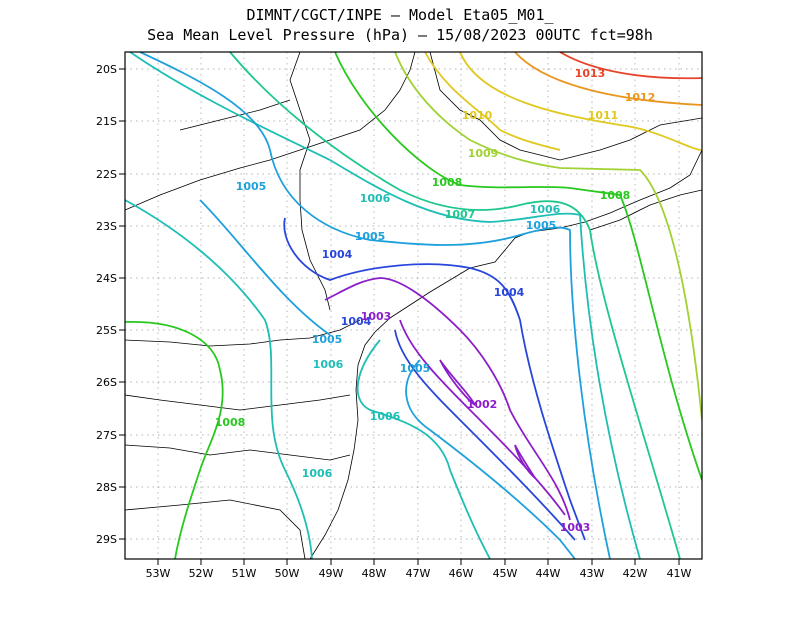 This screenshot has height=618, width=800. Describe the element at coordinates (374, 573) in the screenshot. I see `lon-label: 48W` at that location.